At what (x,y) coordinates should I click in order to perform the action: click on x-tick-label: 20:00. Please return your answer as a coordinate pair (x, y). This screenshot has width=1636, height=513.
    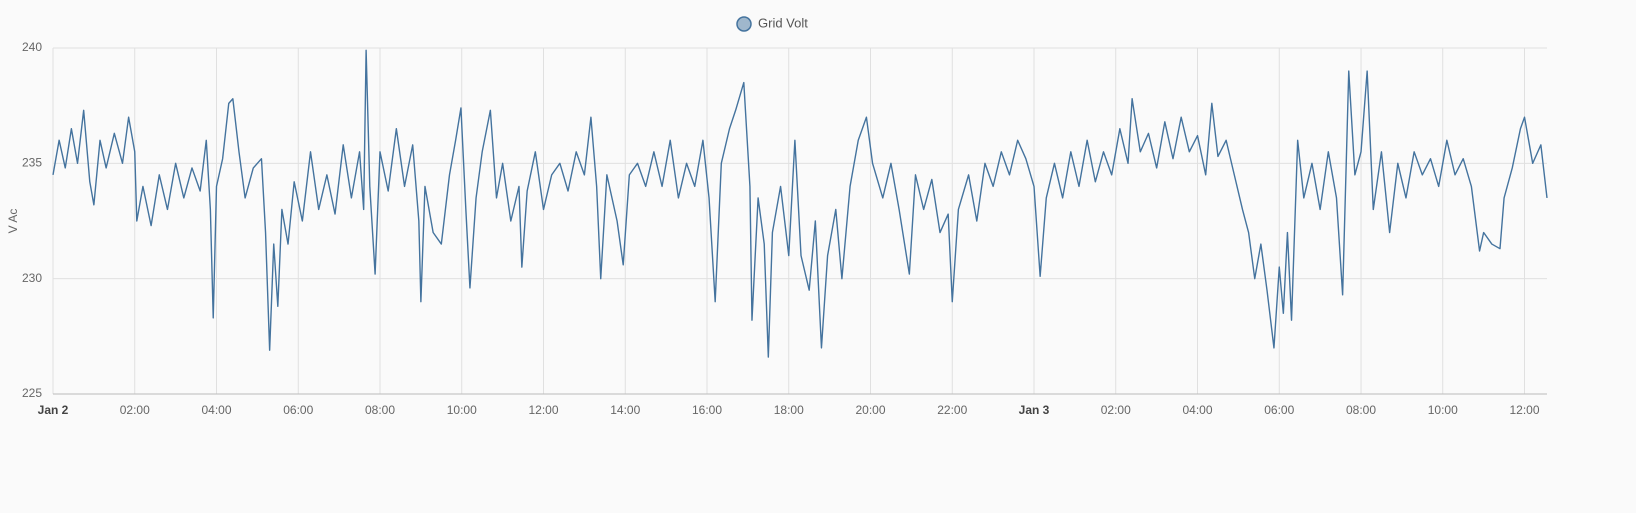
    Looking at the image, I should click on (870, 410).